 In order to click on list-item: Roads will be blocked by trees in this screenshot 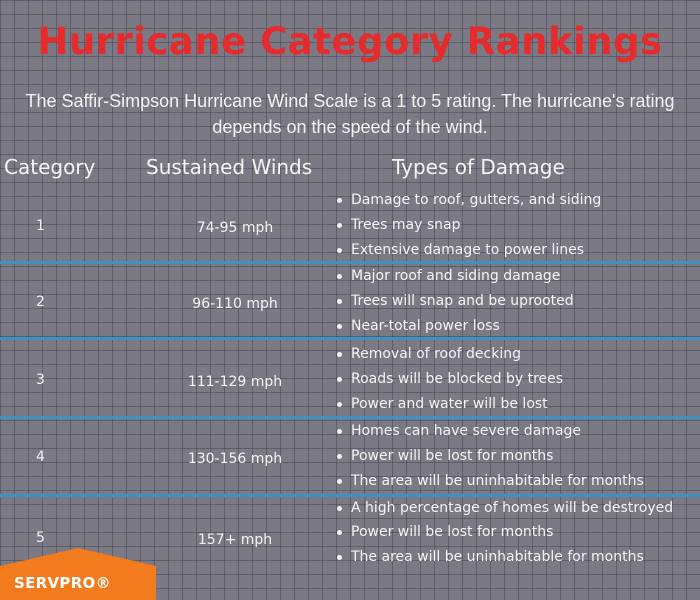, I will do `click(517, 379)`.